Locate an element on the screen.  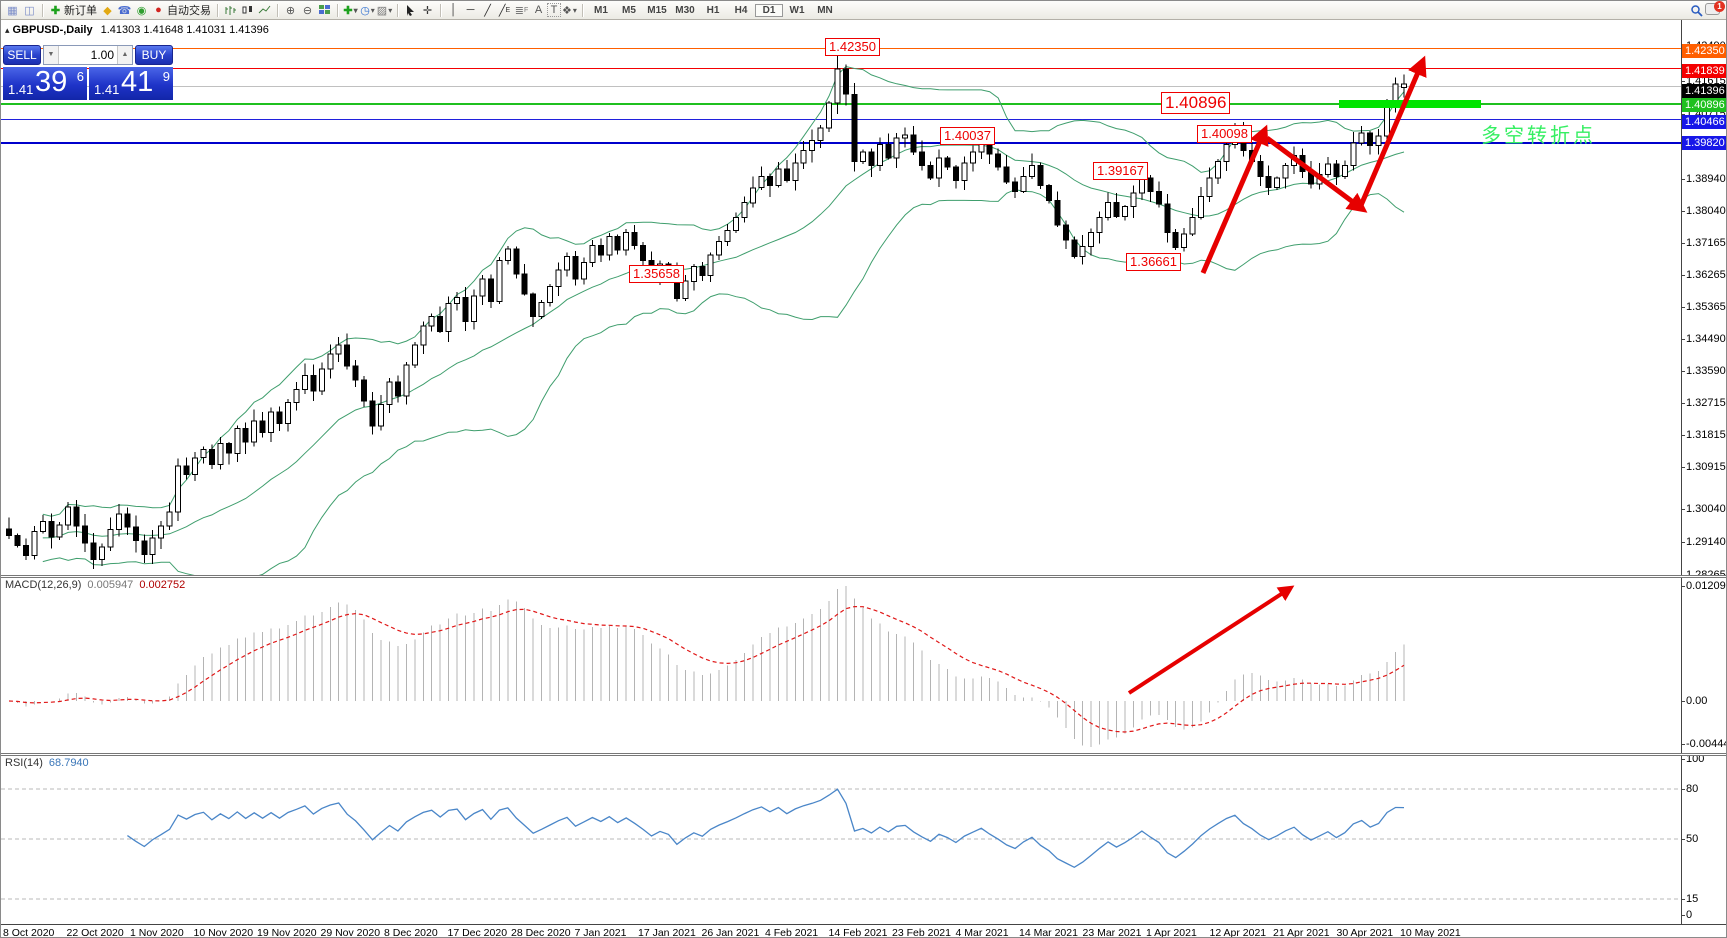
tf-button-W1: W1 is located at coordinates (797, 10).